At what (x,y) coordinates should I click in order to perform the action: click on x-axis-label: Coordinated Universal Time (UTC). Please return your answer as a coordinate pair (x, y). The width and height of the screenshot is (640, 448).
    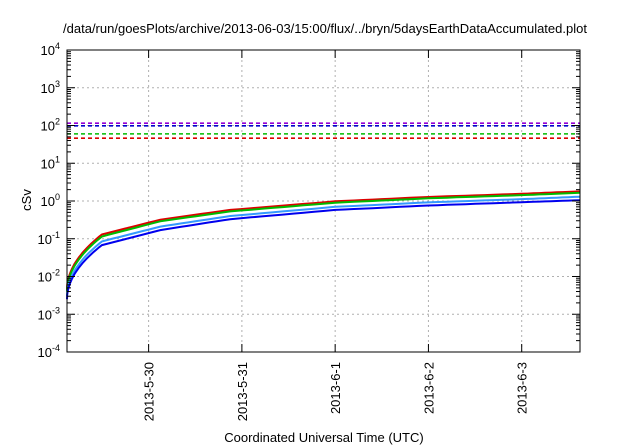
    Looking at the image, I should click on (323, 437).